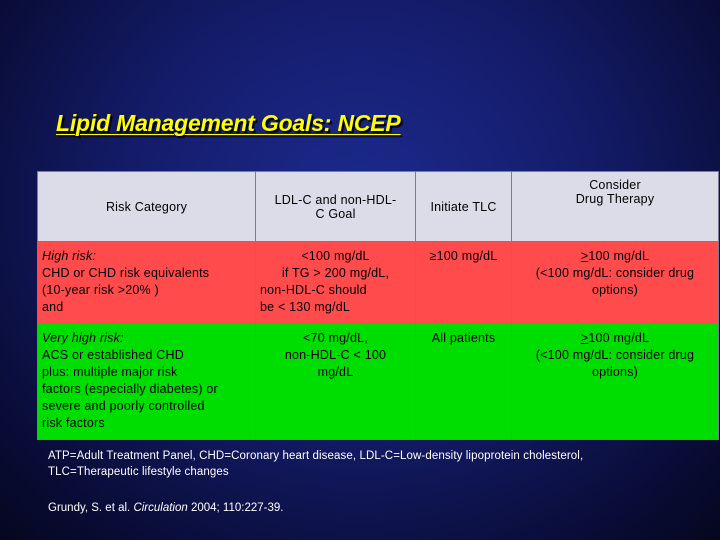  I want to click on high-risk-tlc: ≥100 mg/dL, so click(463, 282).